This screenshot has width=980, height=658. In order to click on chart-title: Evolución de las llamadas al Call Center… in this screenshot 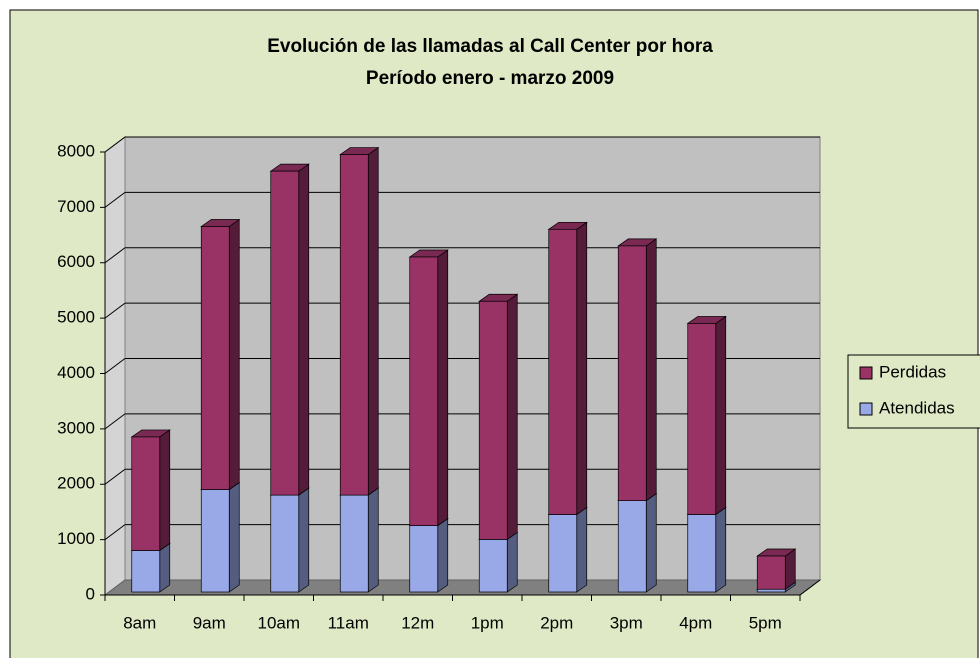, I will do `click(490, 46)`.